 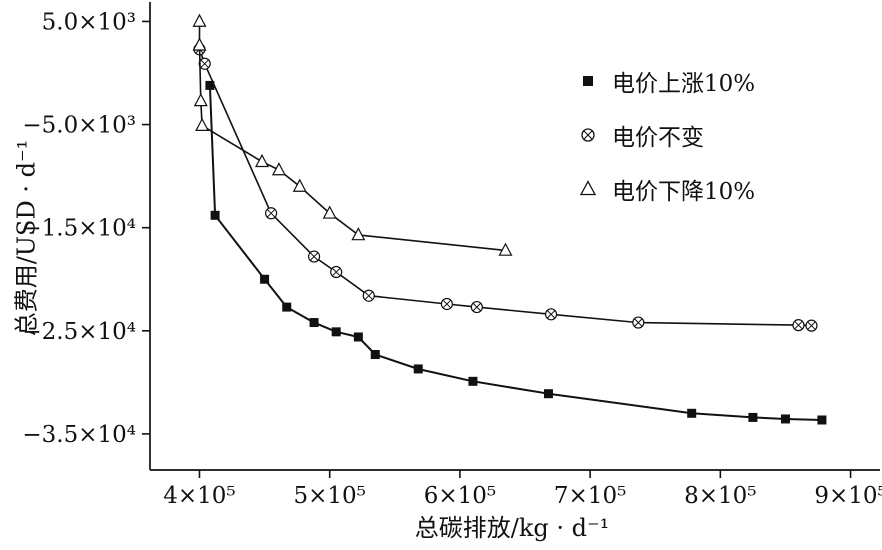 What do you see at coordinates (352, 136) in the screenshot?
I see `series-line-open-triangle` at bounding box center [352, 136].